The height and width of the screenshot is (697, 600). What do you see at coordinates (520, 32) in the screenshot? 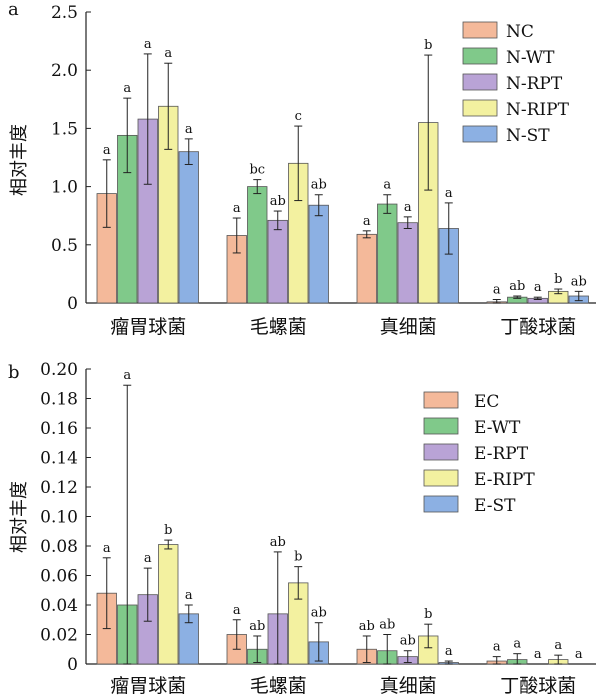
I see `legend-label: NC` at bounding box center [520, 32].